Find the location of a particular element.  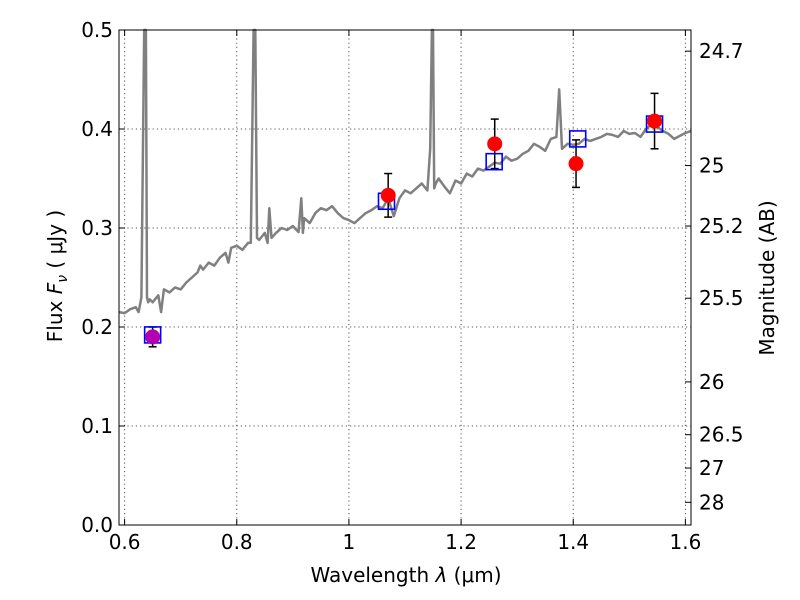

x-tick-label: 1 is located at coordinates (349, 542).